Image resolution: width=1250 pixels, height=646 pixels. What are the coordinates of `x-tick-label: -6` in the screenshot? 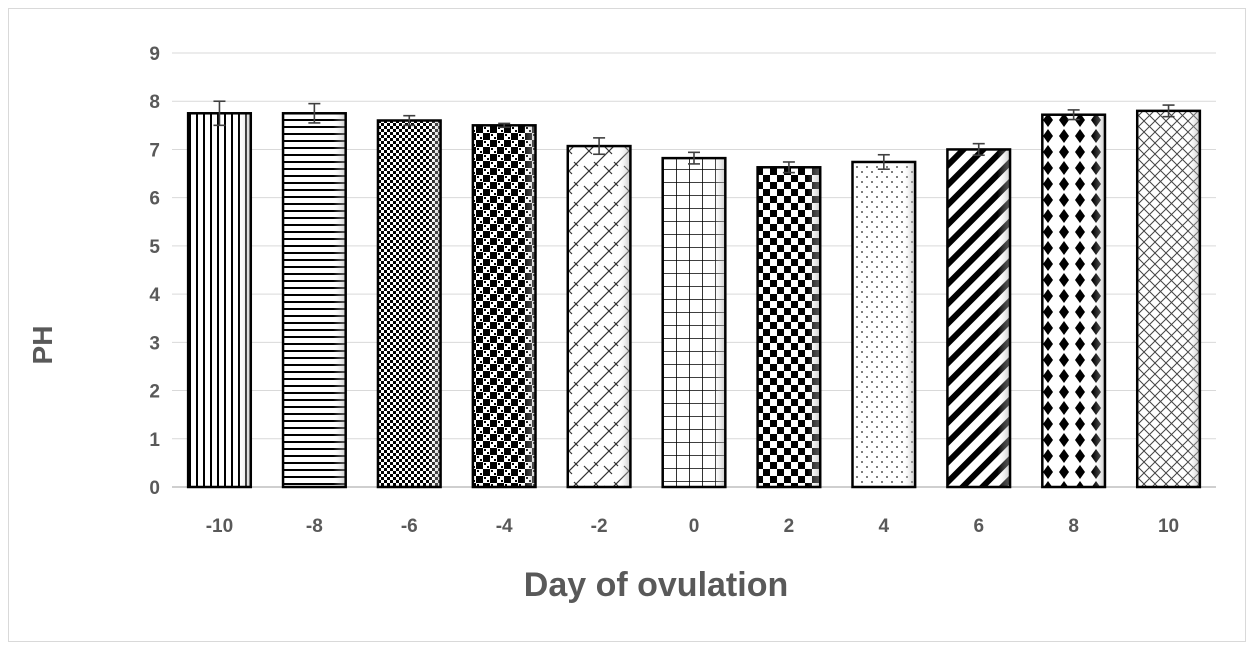 It's located at (409, 526).